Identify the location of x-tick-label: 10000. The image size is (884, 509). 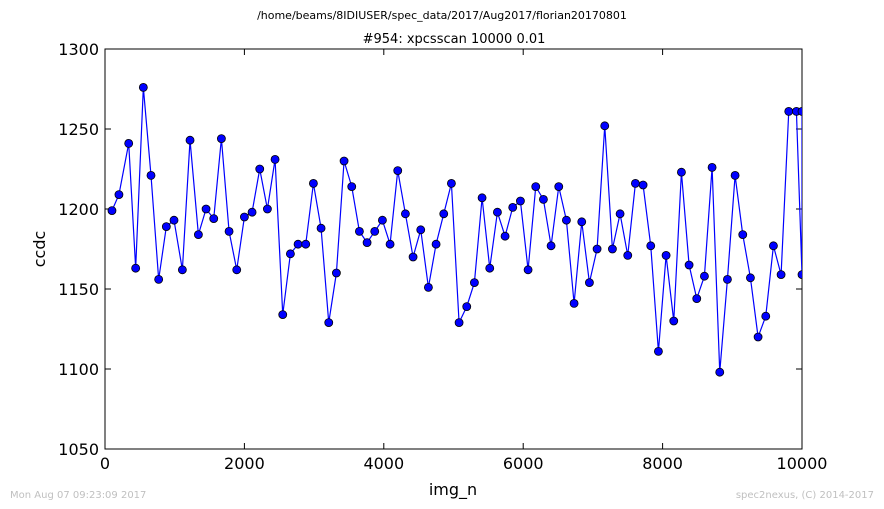
(802, 463).